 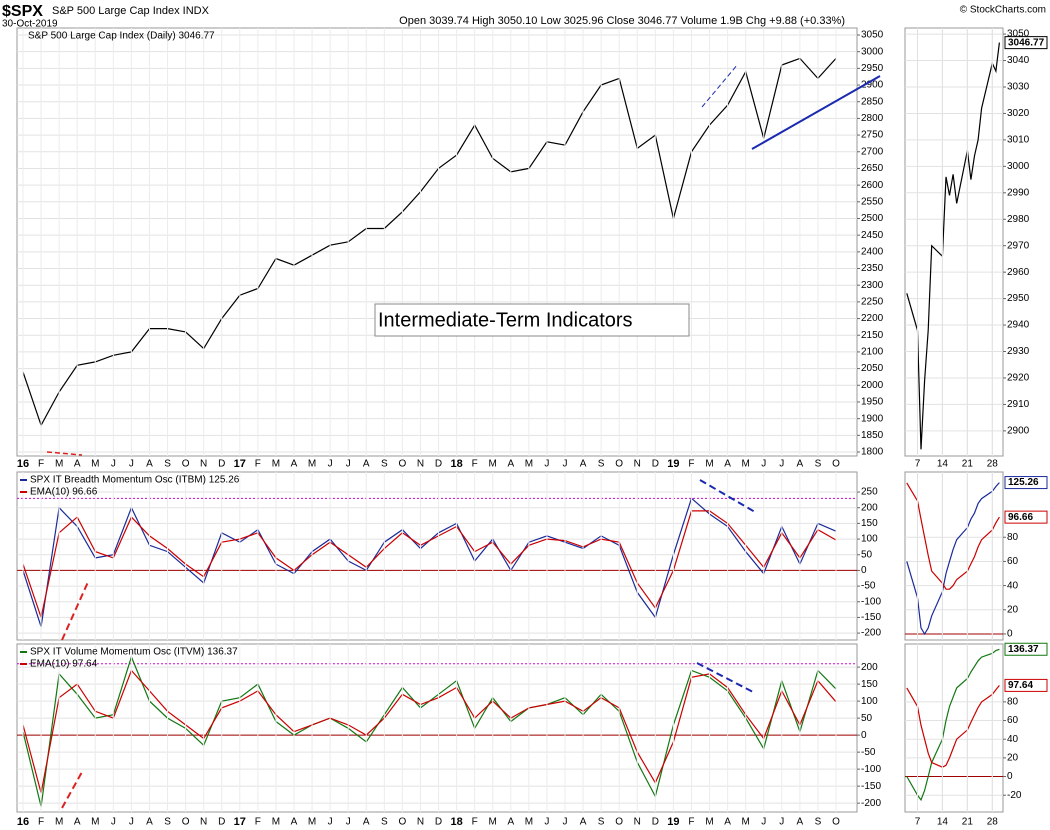 What do you see at coordinates (134, 652) in the screenshot?
I see `legend-label: SPX IT Volume Momentum Osc (ITVM) 136.37` at bounding box center [134, 652].